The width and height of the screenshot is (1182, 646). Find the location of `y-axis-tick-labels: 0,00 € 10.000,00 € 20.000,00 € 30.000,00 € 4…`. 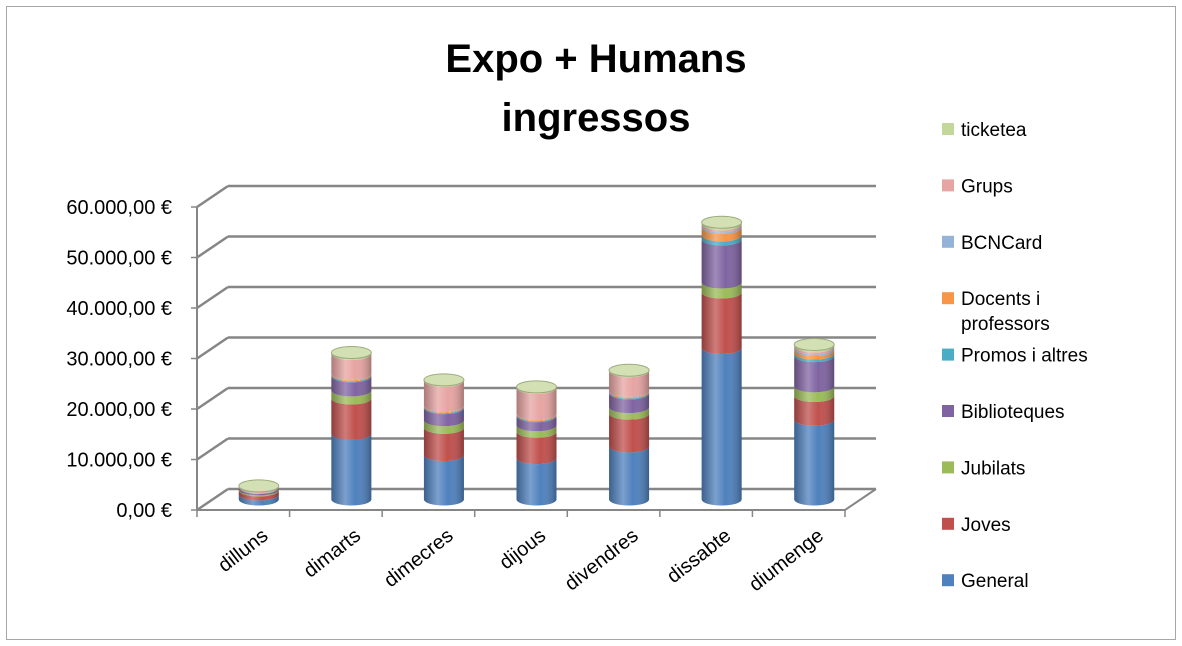

y-axis-tick-labels: 0,00 € 10.000,00 € 20.000,00 € 30.000,00 € 4… is located at coordinates (119, 359).